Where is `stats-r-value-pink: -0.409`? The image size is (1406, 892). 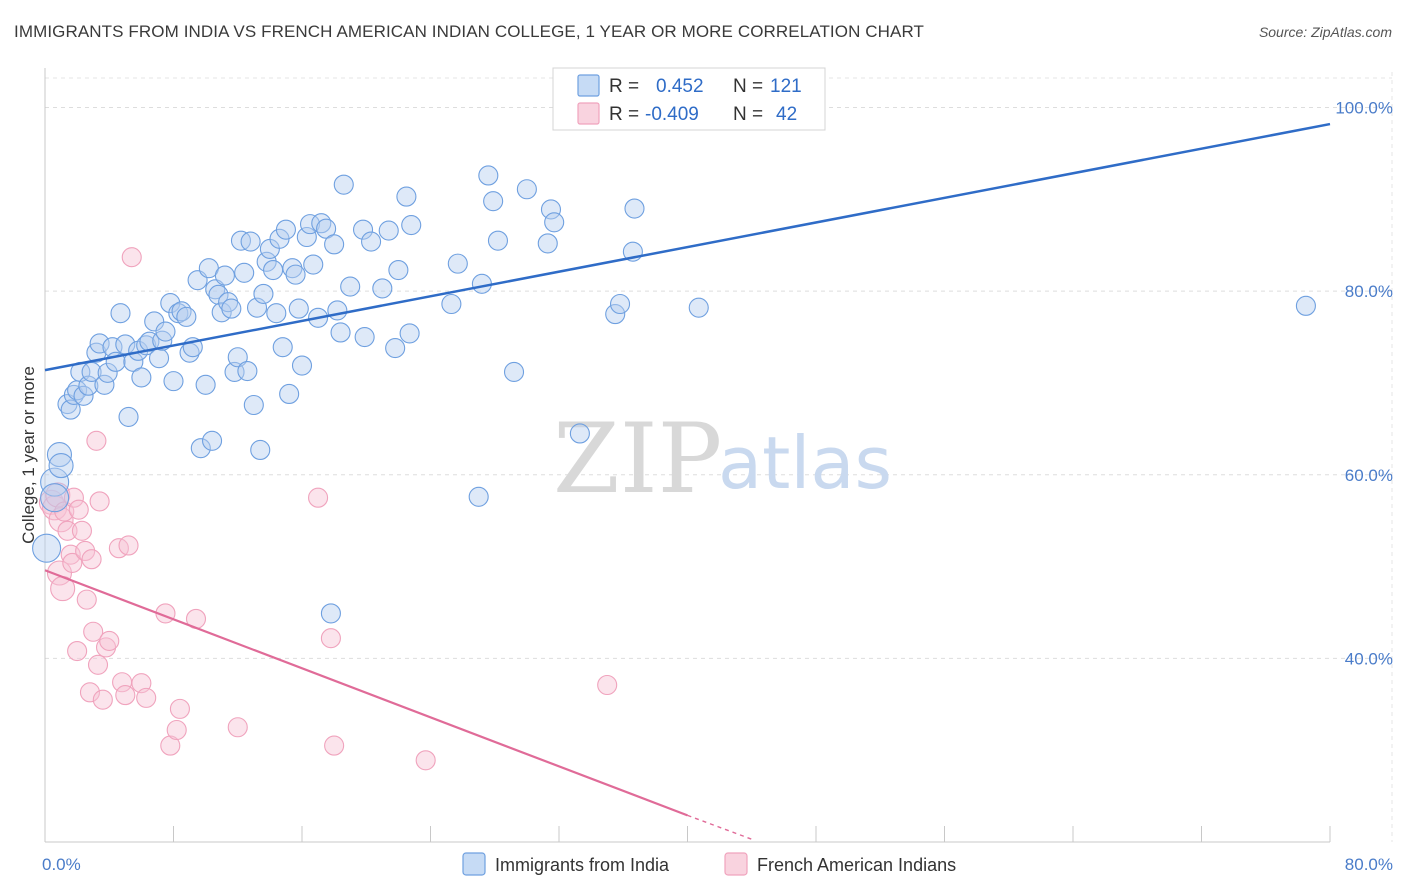 stats-r-value-pink: -0.409 is located at coordinates (672, 114).